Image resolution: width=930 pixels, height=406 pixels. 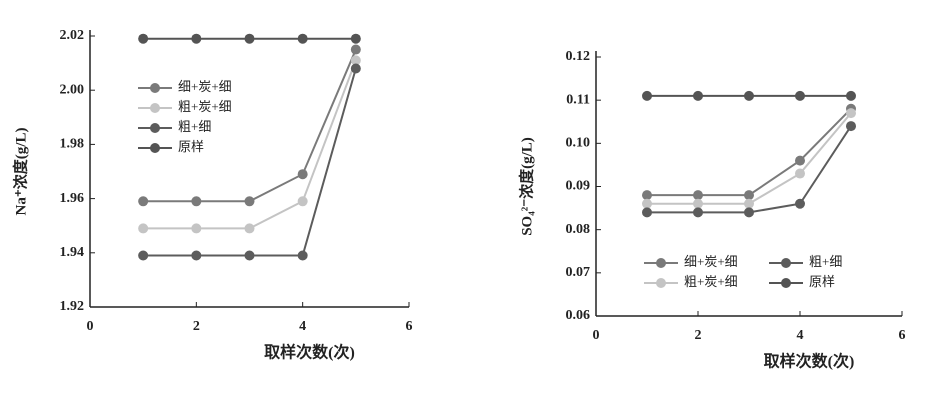 I want to click on y-tick-label: 0.10, so click(x=578, y=143).